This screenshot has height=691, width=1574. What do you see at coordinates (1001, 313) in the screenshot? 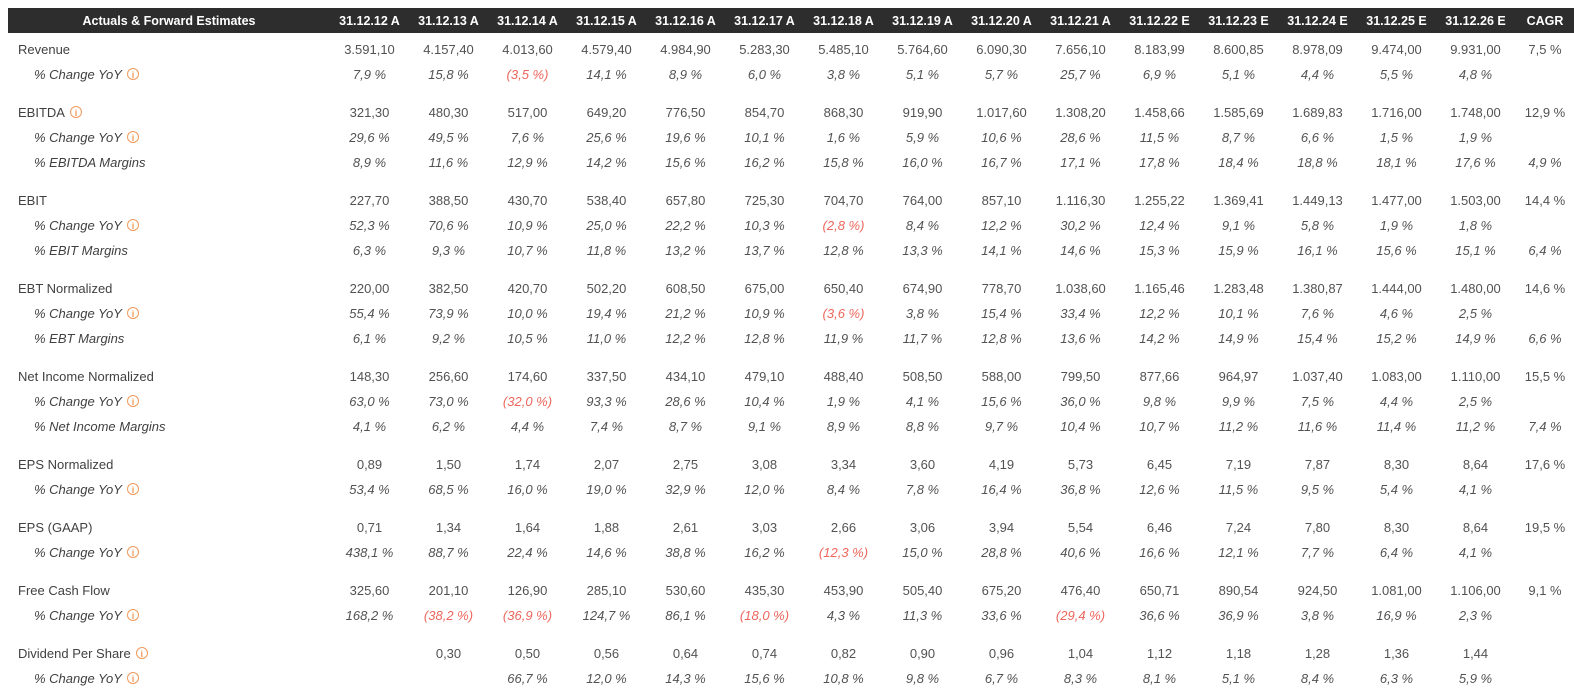
I see `data-cell: 15,4 %` at bounding box center [1001, 313].